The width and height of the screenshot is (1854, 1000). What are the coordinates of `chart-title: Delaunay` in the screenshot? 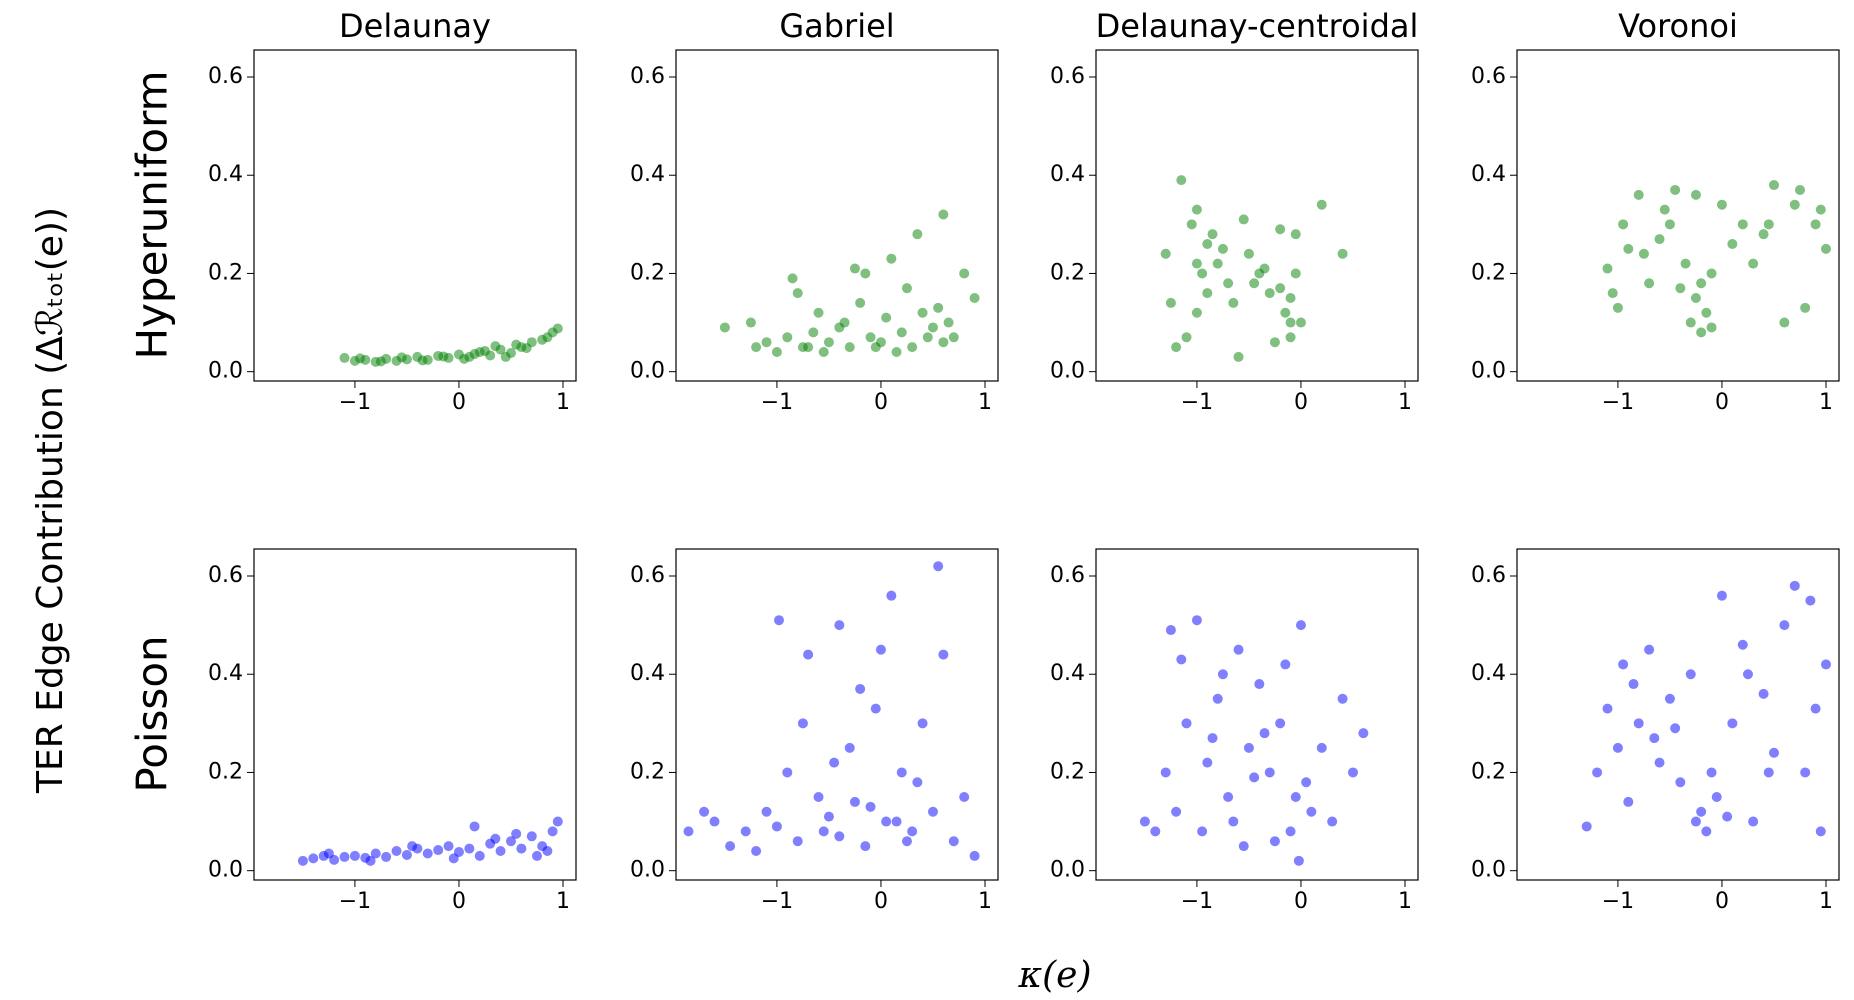 It's located at (415, 26).